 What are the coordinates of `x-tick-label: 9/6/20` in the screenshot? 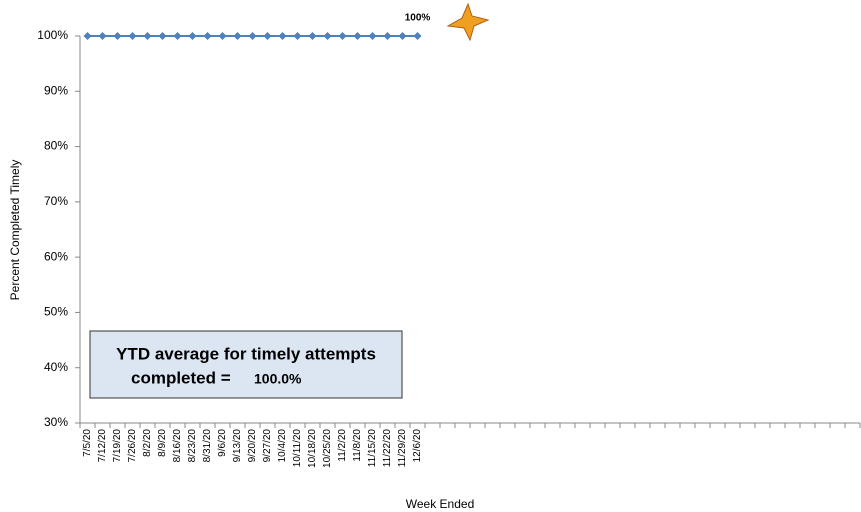 It's located at (222, 443).